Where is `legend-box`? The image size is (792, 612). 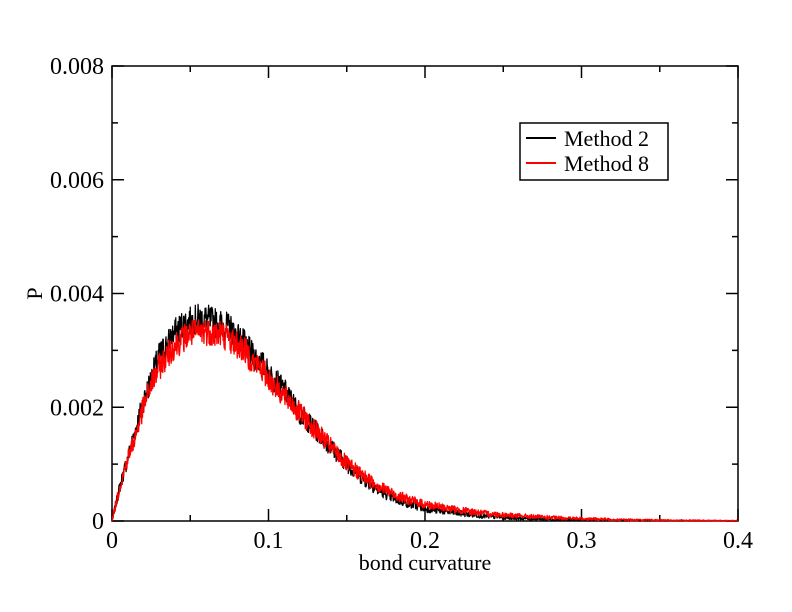 legend-box is located at coordinates (594, 151).